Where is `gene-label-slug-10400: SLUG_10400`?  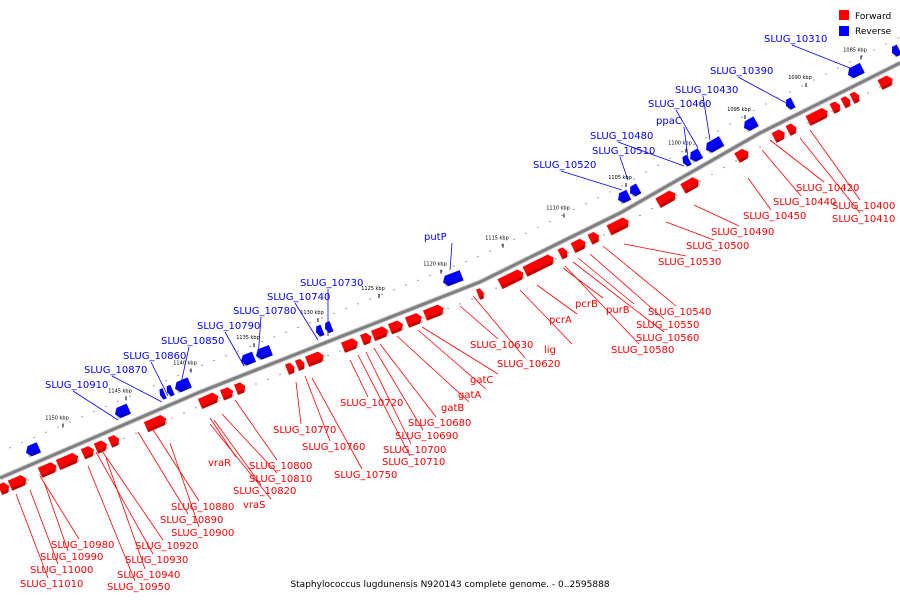 gene-label-slug-10400: SLUG_10400 is located at coordinates (863, 206).